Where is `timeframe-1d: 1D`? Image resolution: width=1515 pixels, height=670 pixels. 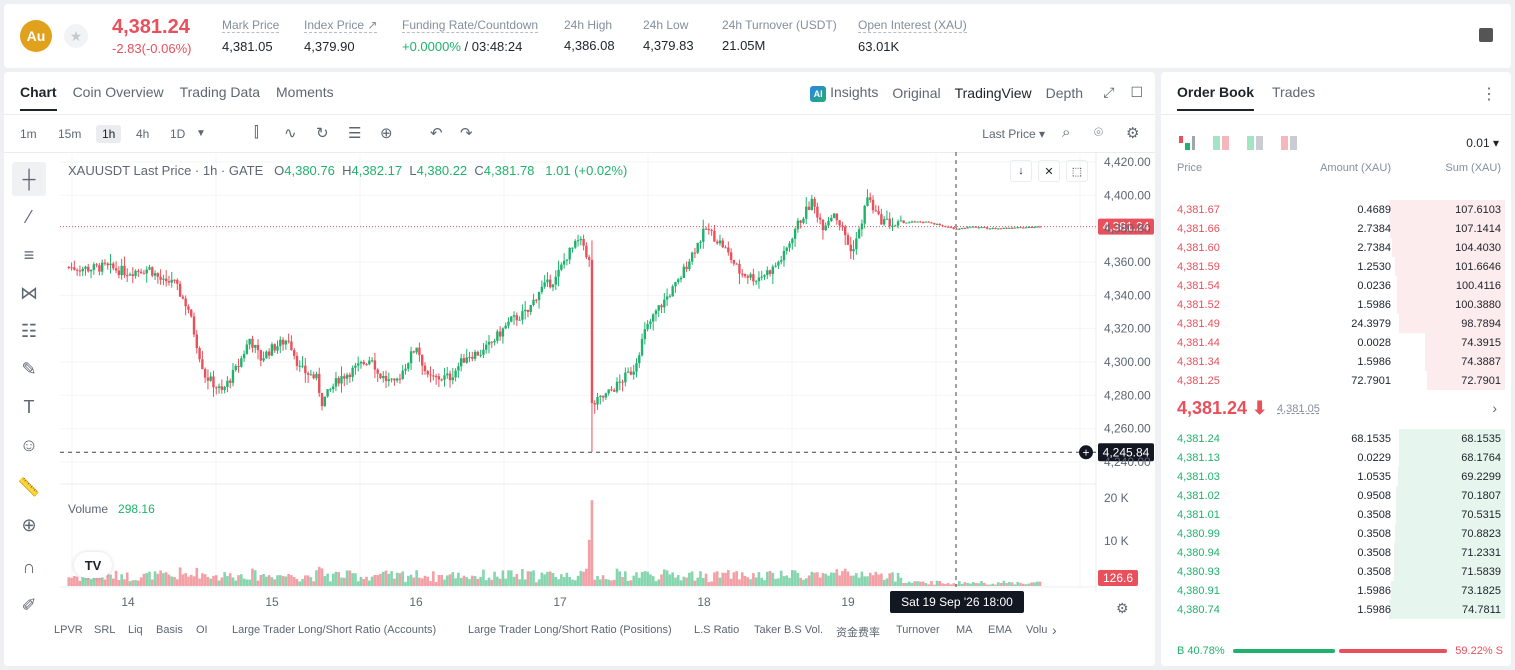 timeframe-1d: 1D is located at coordinates (178, 134).